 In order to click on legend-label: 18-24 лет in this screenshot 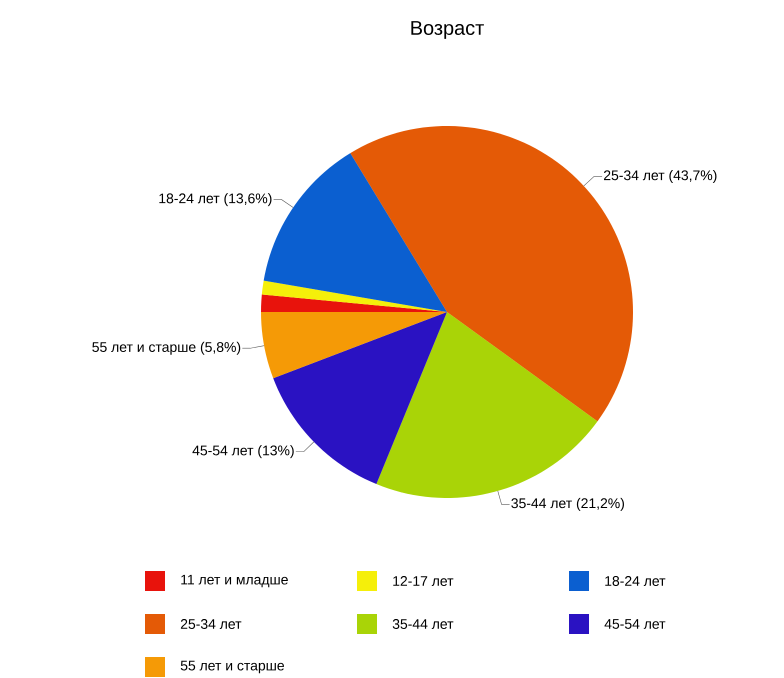, I will do `click(635, 581)`.